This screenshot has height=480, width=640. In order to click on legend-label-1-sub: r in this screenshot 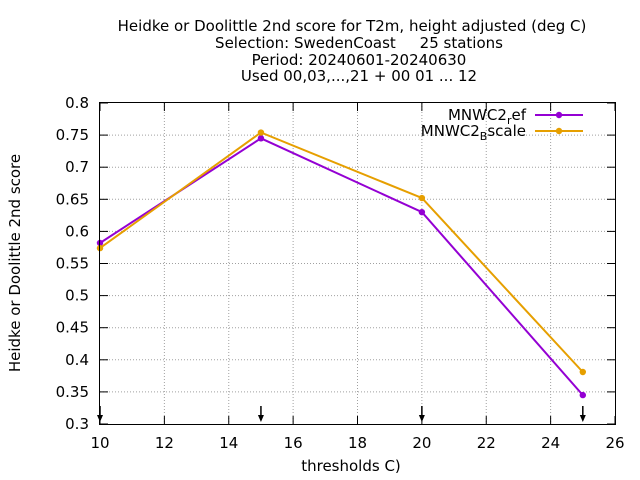, I will do `click(509, 120)`.